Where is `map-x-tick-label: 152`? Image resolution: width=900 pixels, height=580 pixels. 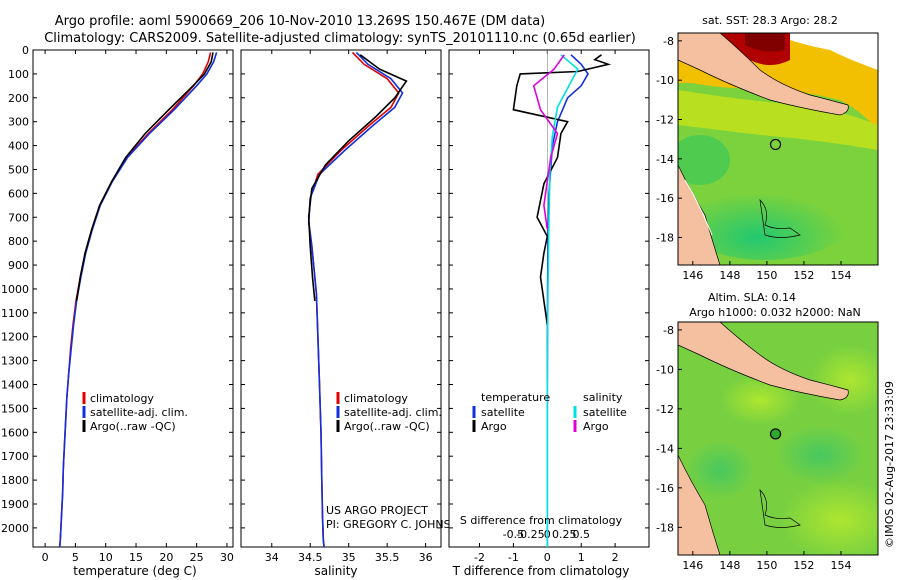
map-x-tick-label: 152 is located at coordinates (803, 565).